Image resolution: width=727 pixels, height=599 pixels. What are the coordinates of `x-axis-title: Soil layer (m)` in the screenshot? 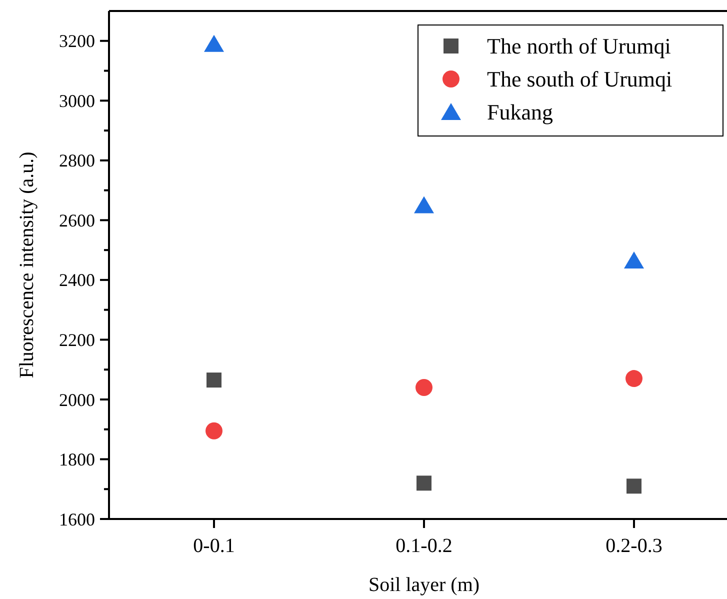 It's located at (424, 585).